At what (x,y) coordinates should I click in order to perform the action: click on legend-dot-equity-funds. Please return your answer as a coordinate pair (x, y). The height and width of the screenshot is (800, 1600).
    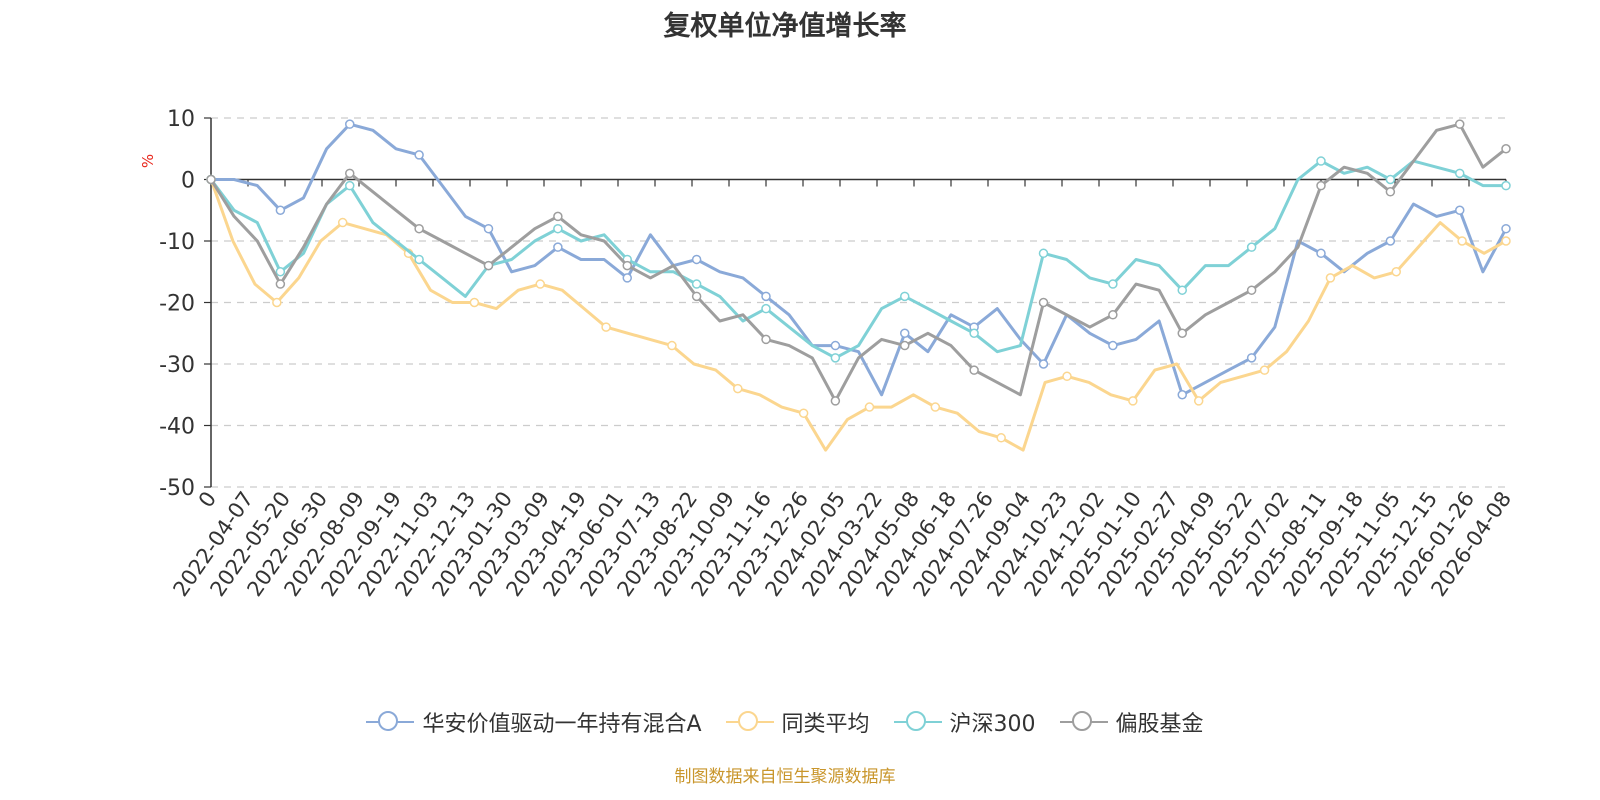
    Looking at the image, I should click on (1081, 721).